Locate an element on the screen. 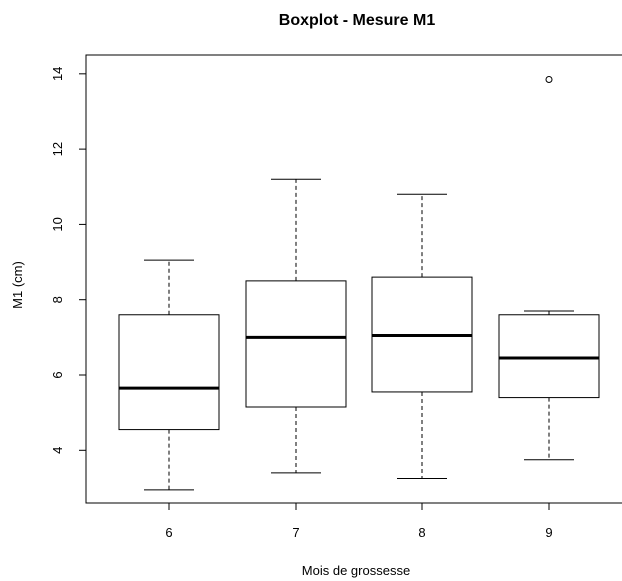 Image resolution: width=622 pixels, height=581 pixels. x-axis: 6 7 8 9 is located at coordinates (359, 521).